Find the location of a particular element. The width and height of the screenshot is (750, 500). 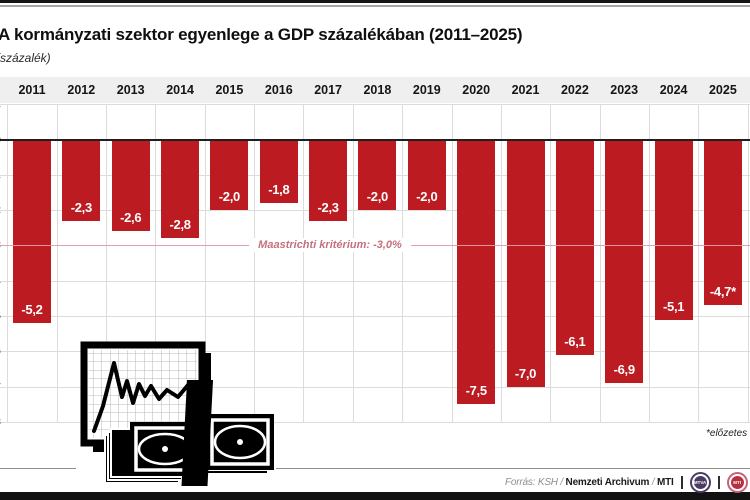

year-label-2015: 2015 is located at coordinates (229, 90).